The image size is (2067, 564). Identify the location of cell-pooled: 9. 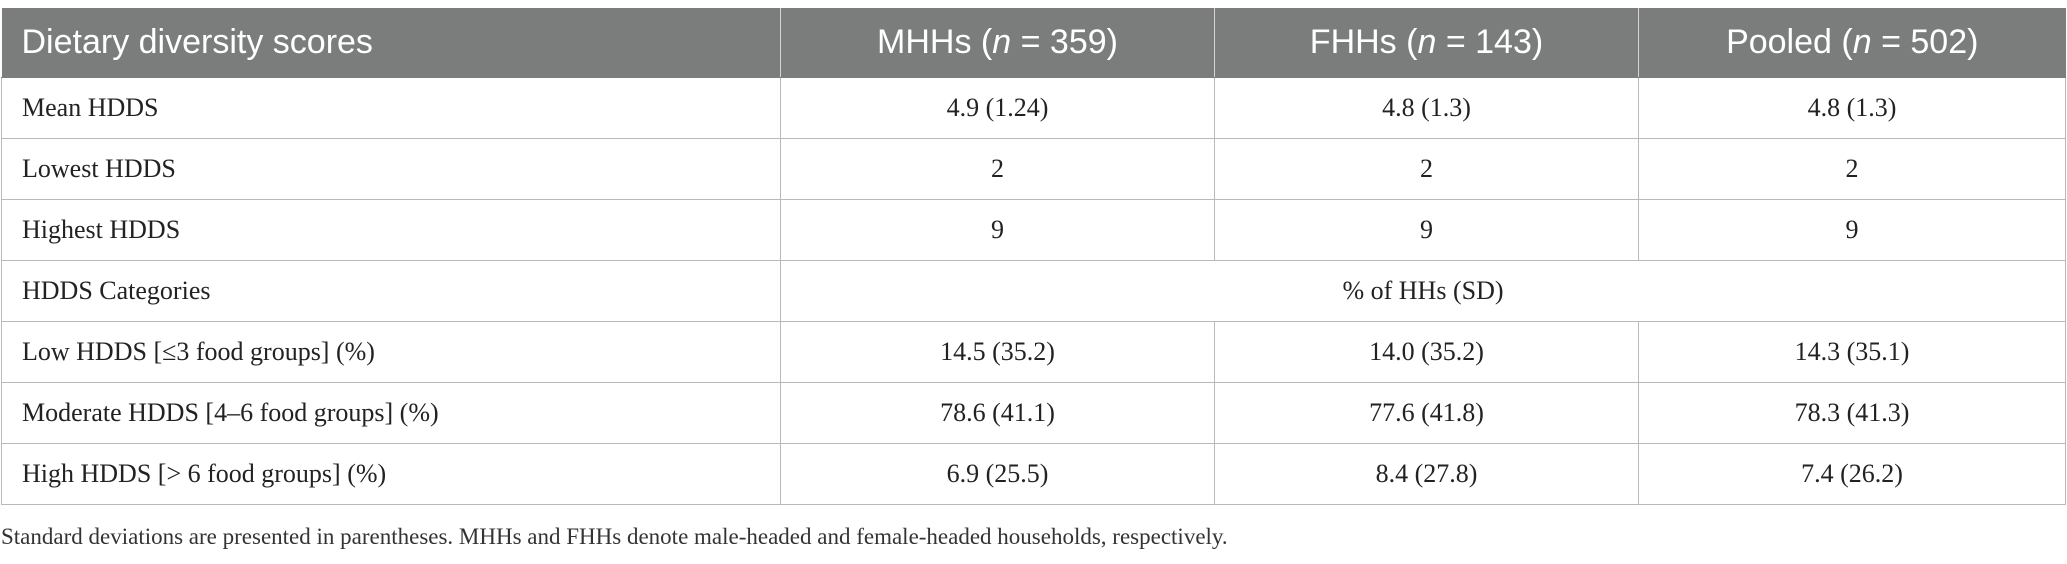
(1852, 230).